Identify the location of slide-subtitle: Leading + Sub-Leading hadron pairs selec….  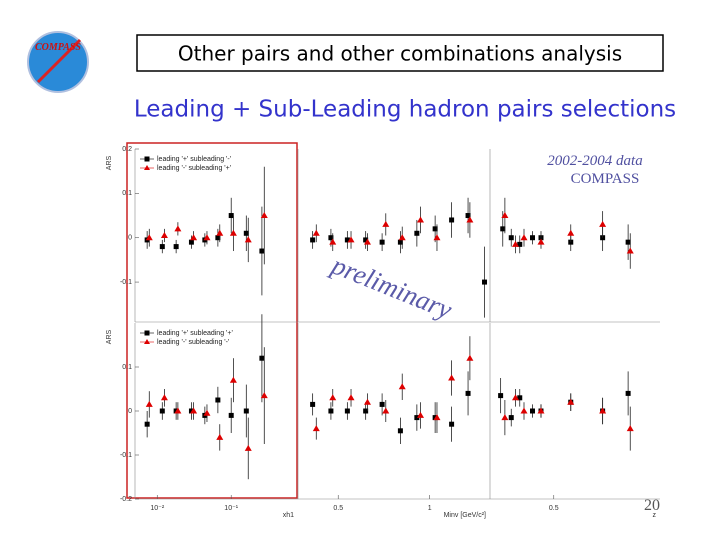
(405, 110).